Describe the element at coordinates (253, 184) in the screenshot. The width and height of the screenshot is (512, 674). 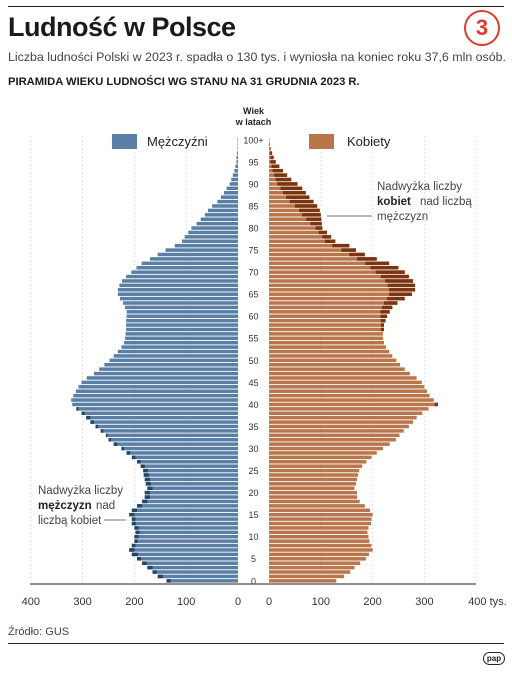
I see `age-tick-label: 90` at that location.